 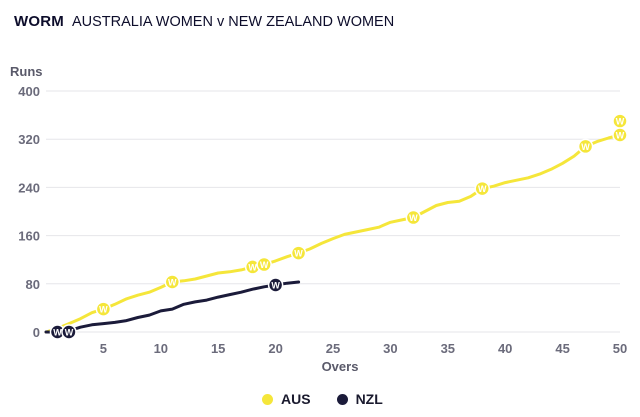 I want to click on x-tick-10: 10, so click(x=161, y=348).